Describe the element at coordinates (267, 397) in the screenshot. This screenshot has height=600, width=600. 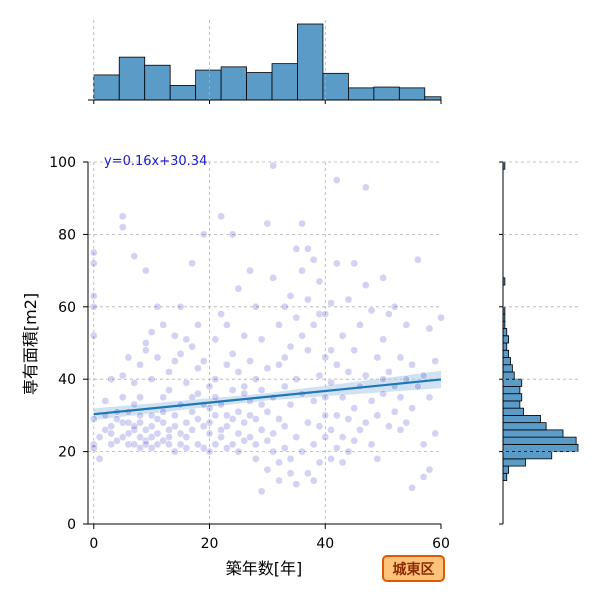
I see `regression-fit-line` at that location.